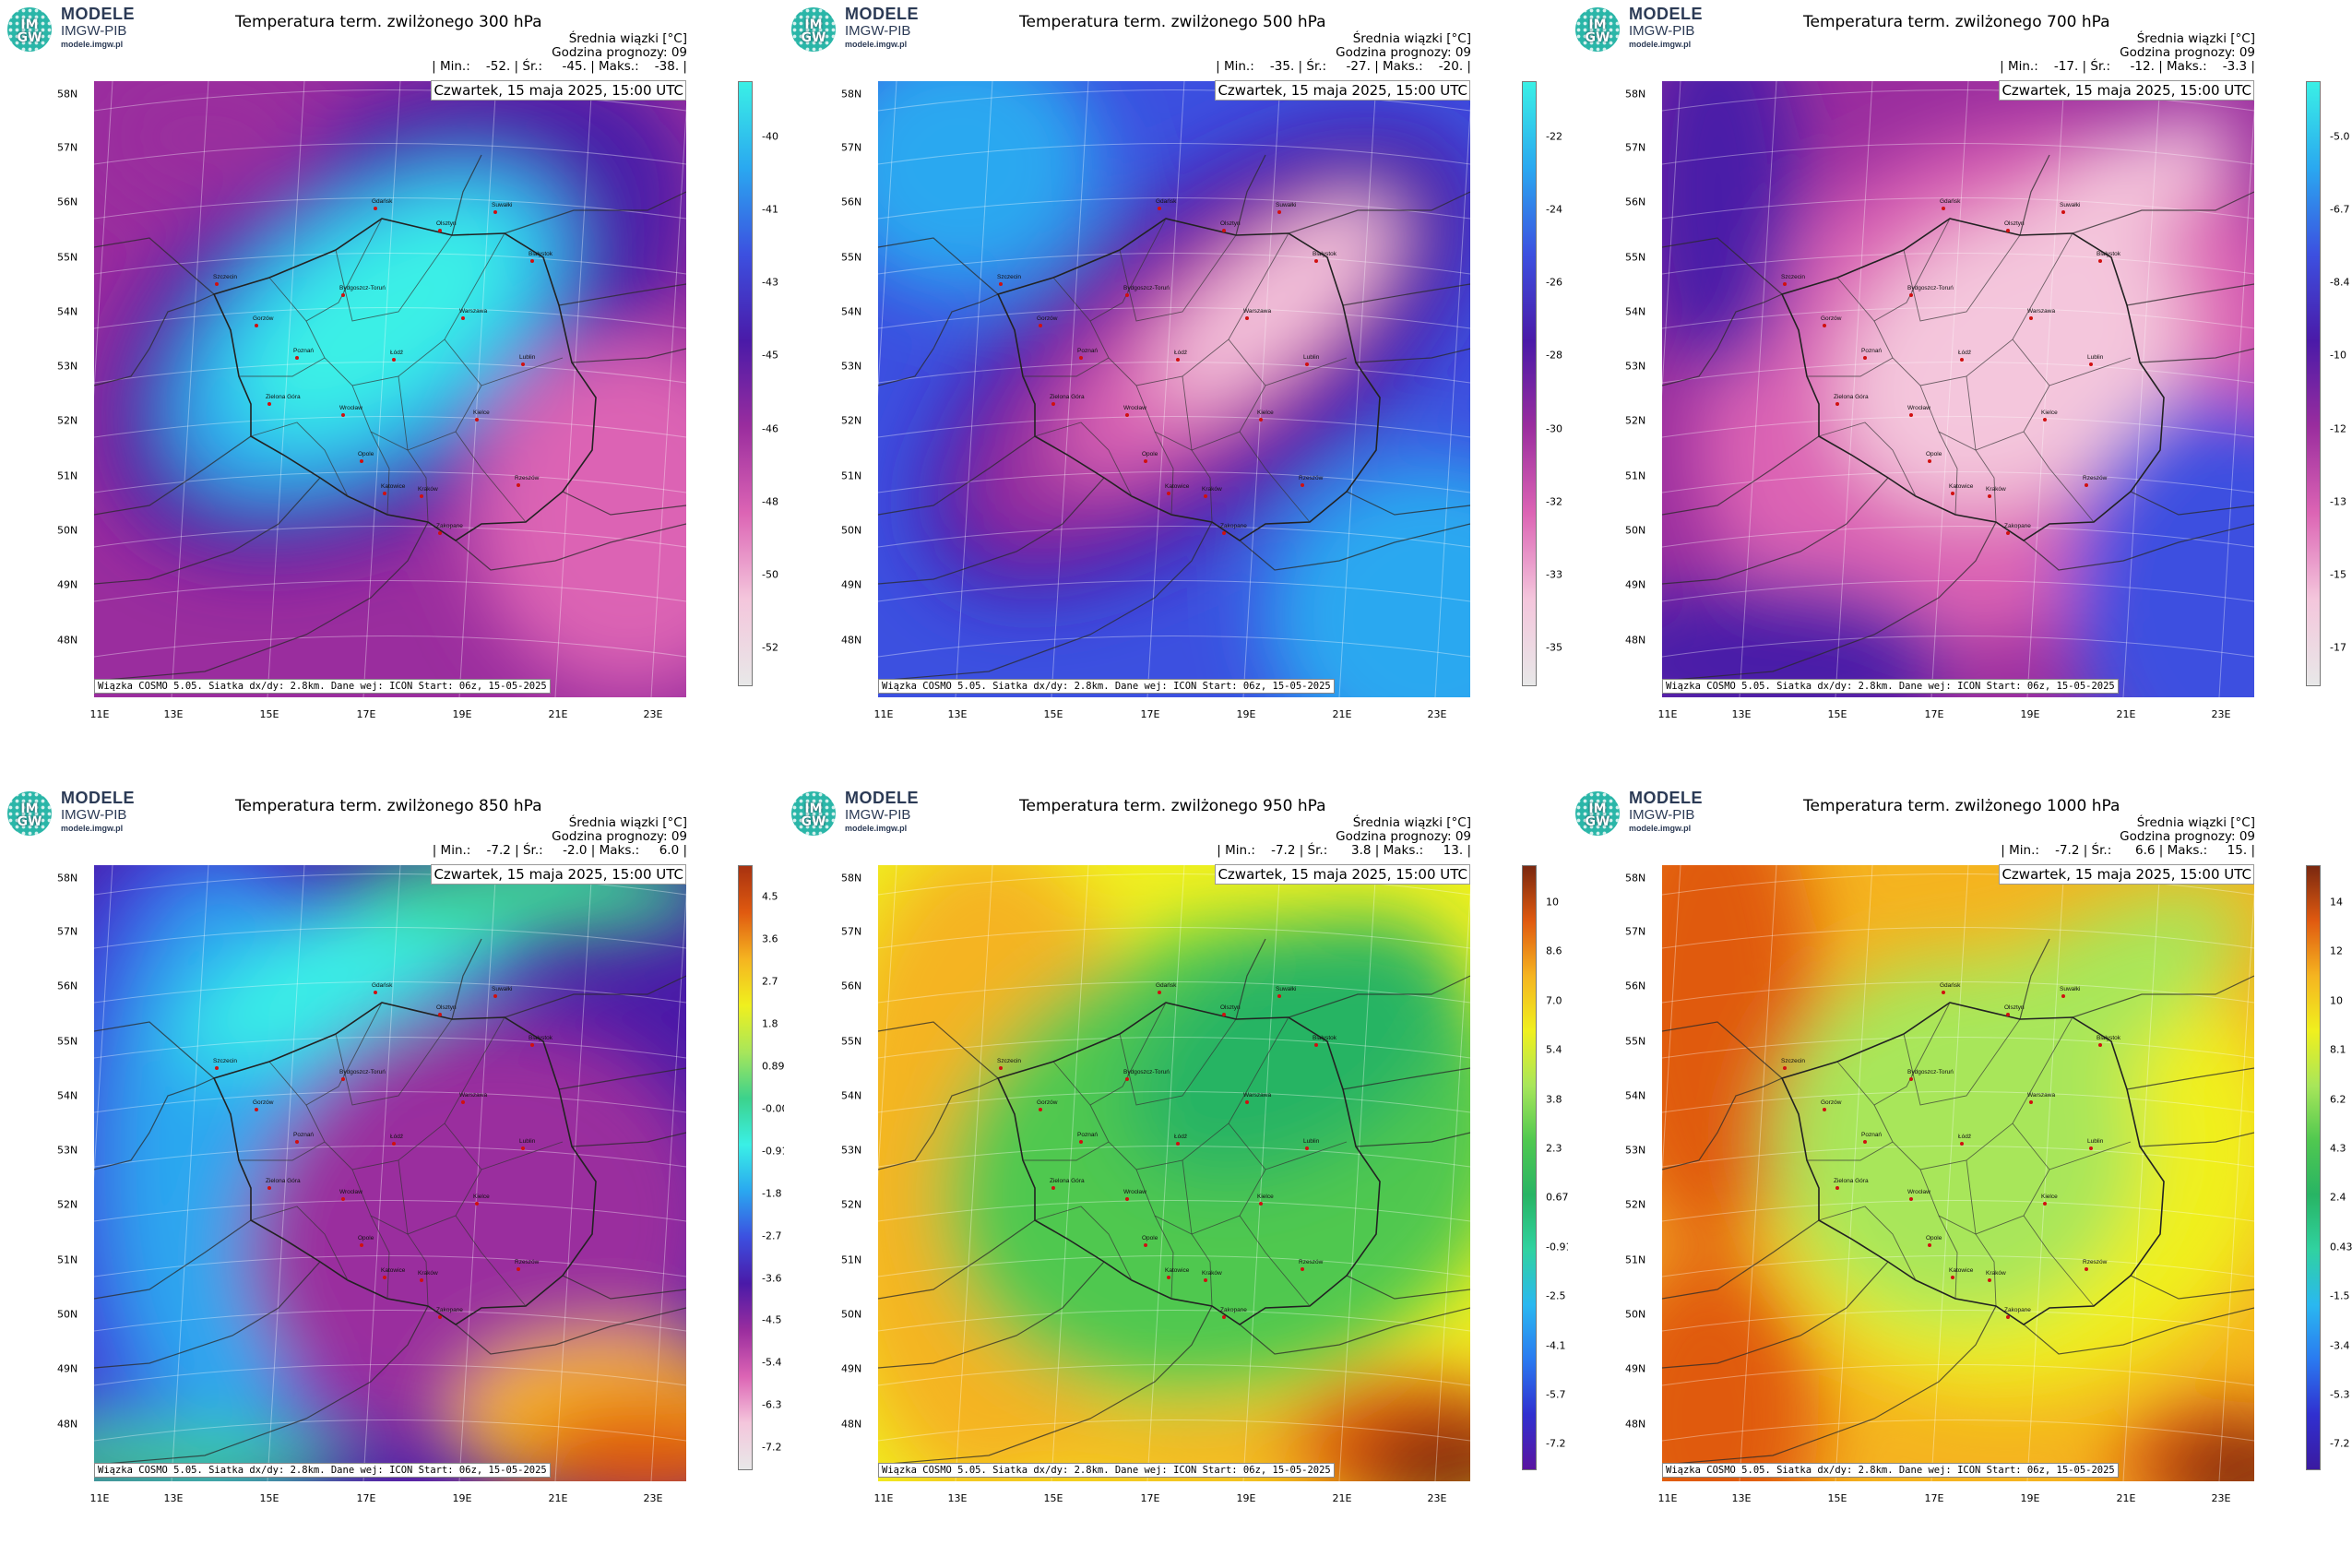 The height and width of the screenshot is (1568, 2352). Describe the element at coordinates (366, 1238) in the screenshot. I see `city-label: Opole` at that location.